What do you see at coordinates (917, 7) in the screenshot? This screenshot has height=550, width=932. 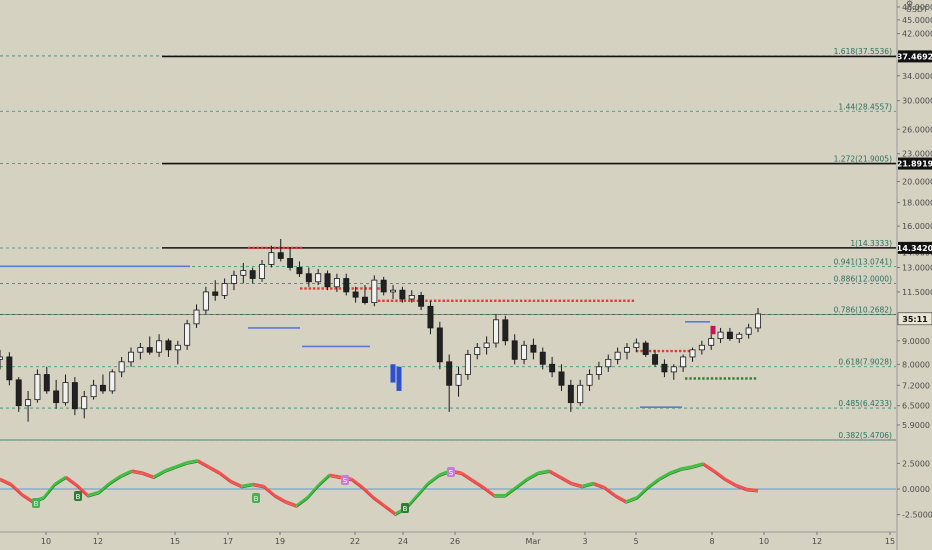 I see `price-tick-label: 48.0000` at bounding box center [917, 7].